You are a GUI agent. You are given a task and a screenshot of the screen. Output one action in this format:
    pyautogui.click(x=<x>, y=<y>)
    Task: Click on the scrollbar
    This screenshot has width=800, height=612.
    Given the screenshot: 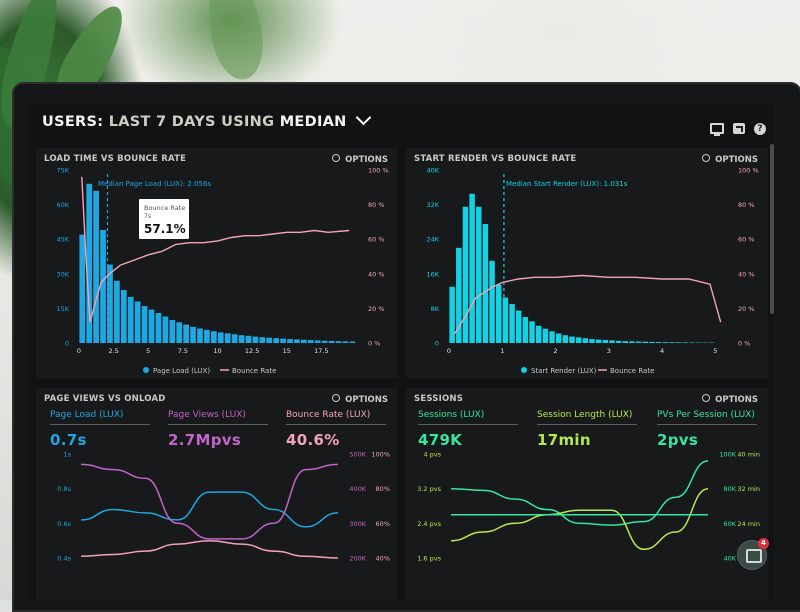 What is the action you would take?
    pyautogui.click(x=772, y=229)
    